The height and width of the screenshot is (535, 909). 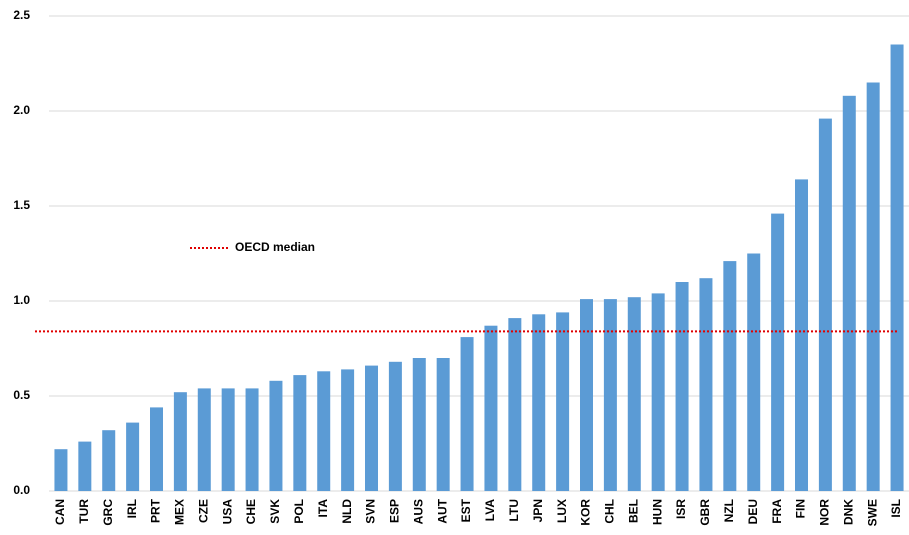 What do you see at coordinates (490, 510) in the screenshot?
I see `x-tick-label: LVA` at bounding box center [490, 510].